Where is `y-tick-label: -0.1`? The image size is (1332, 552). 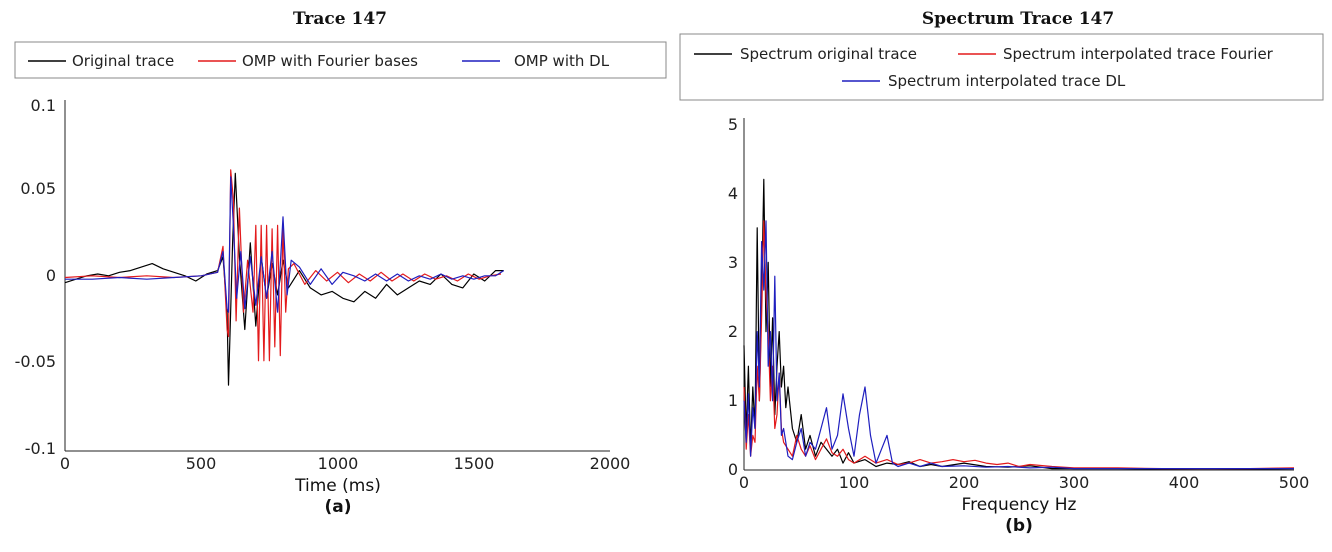
y-tick-label: -0.1 is located at coordinates (40, 448).